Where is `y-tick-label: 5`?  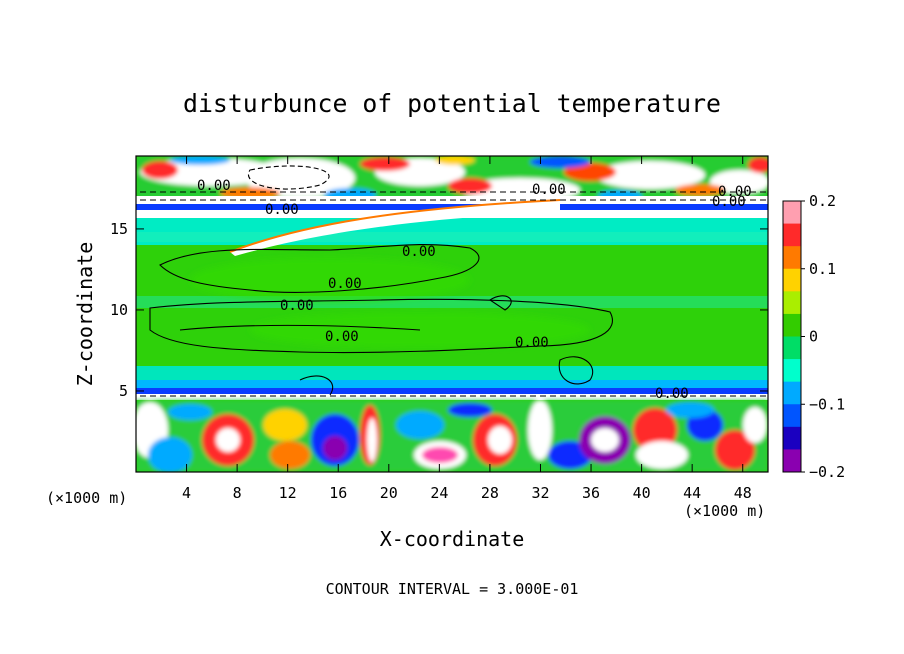 y-tick-label: 5 is located at coordinates (123, 391).